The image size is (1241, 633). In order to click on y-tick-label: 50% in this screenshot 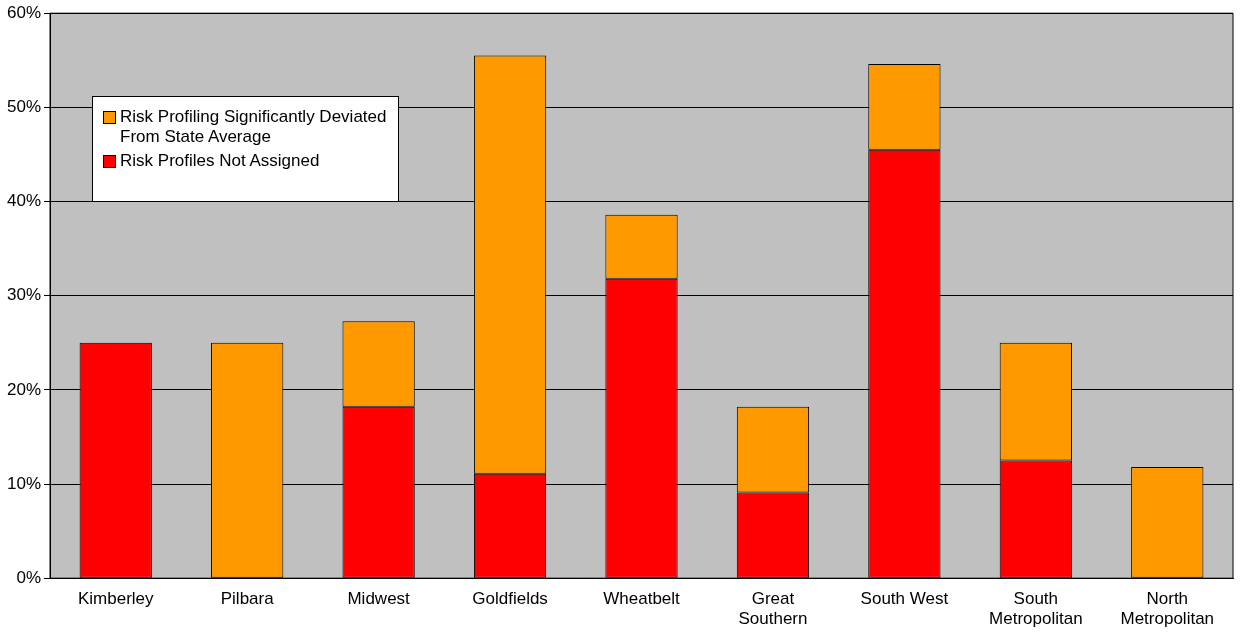, I will do `click(24, 107)`.